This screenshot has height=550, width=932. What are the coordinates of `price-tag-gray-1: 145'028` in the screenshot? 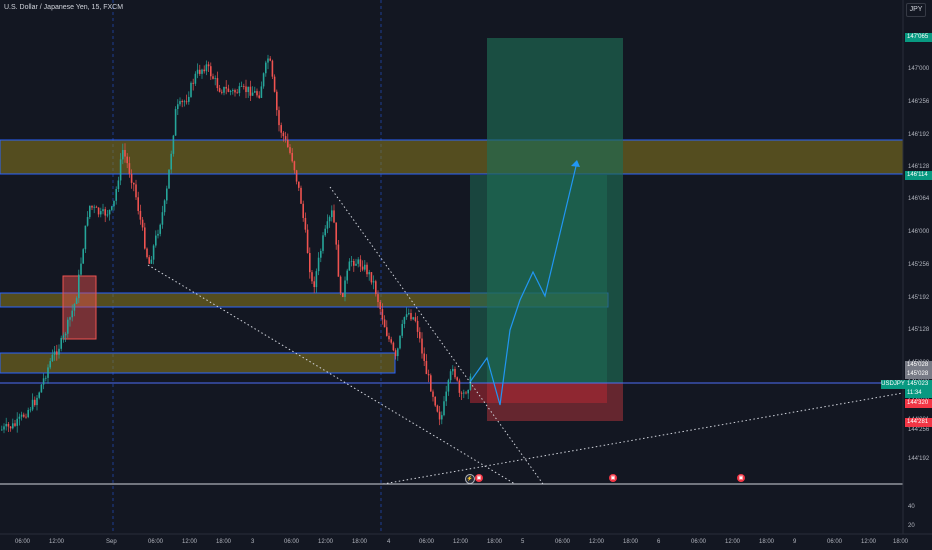 It's located at (918, 365).